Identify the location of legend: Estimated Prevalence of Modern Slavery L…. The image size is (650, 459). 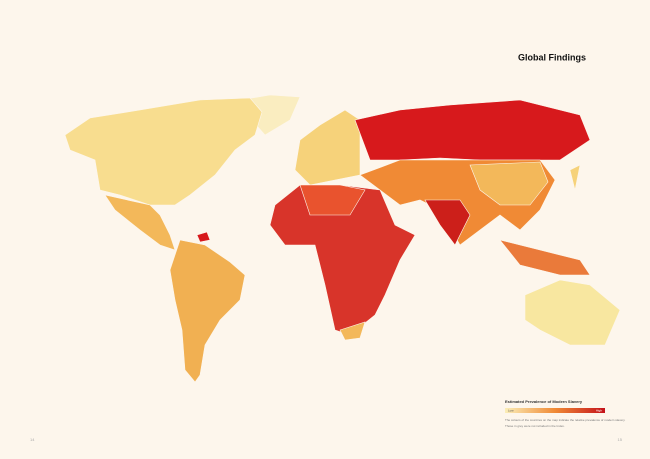
(565, 413).